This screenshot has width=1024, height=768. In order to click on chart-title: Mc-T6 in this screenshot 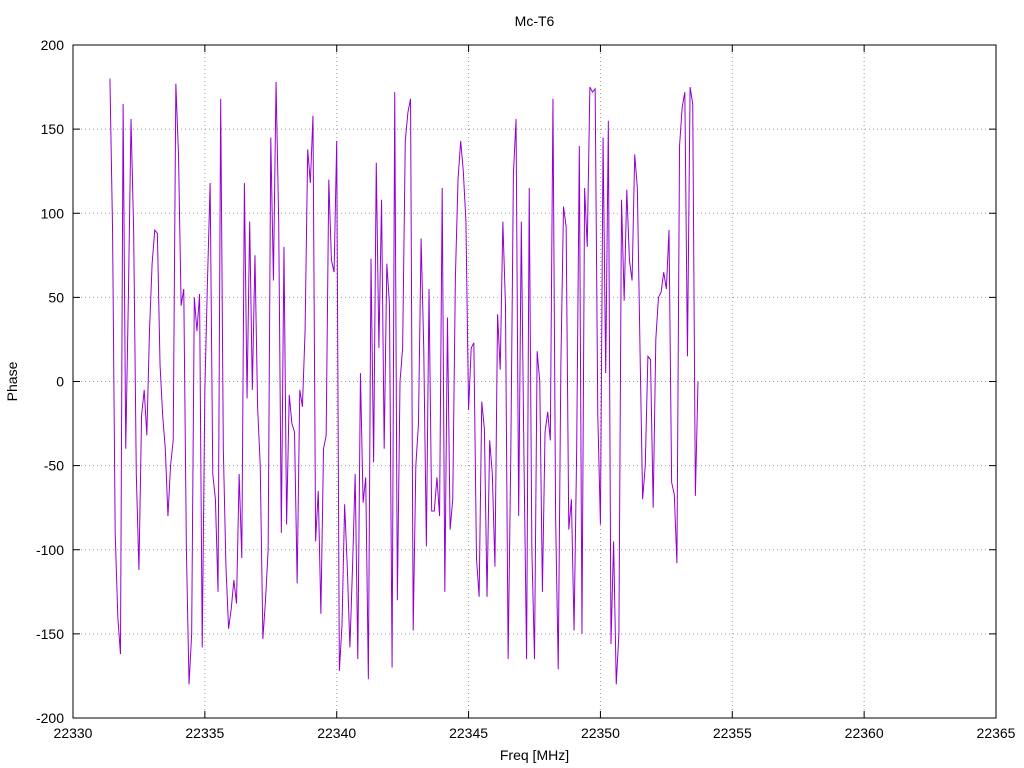, I will do `click(535, 21)`.